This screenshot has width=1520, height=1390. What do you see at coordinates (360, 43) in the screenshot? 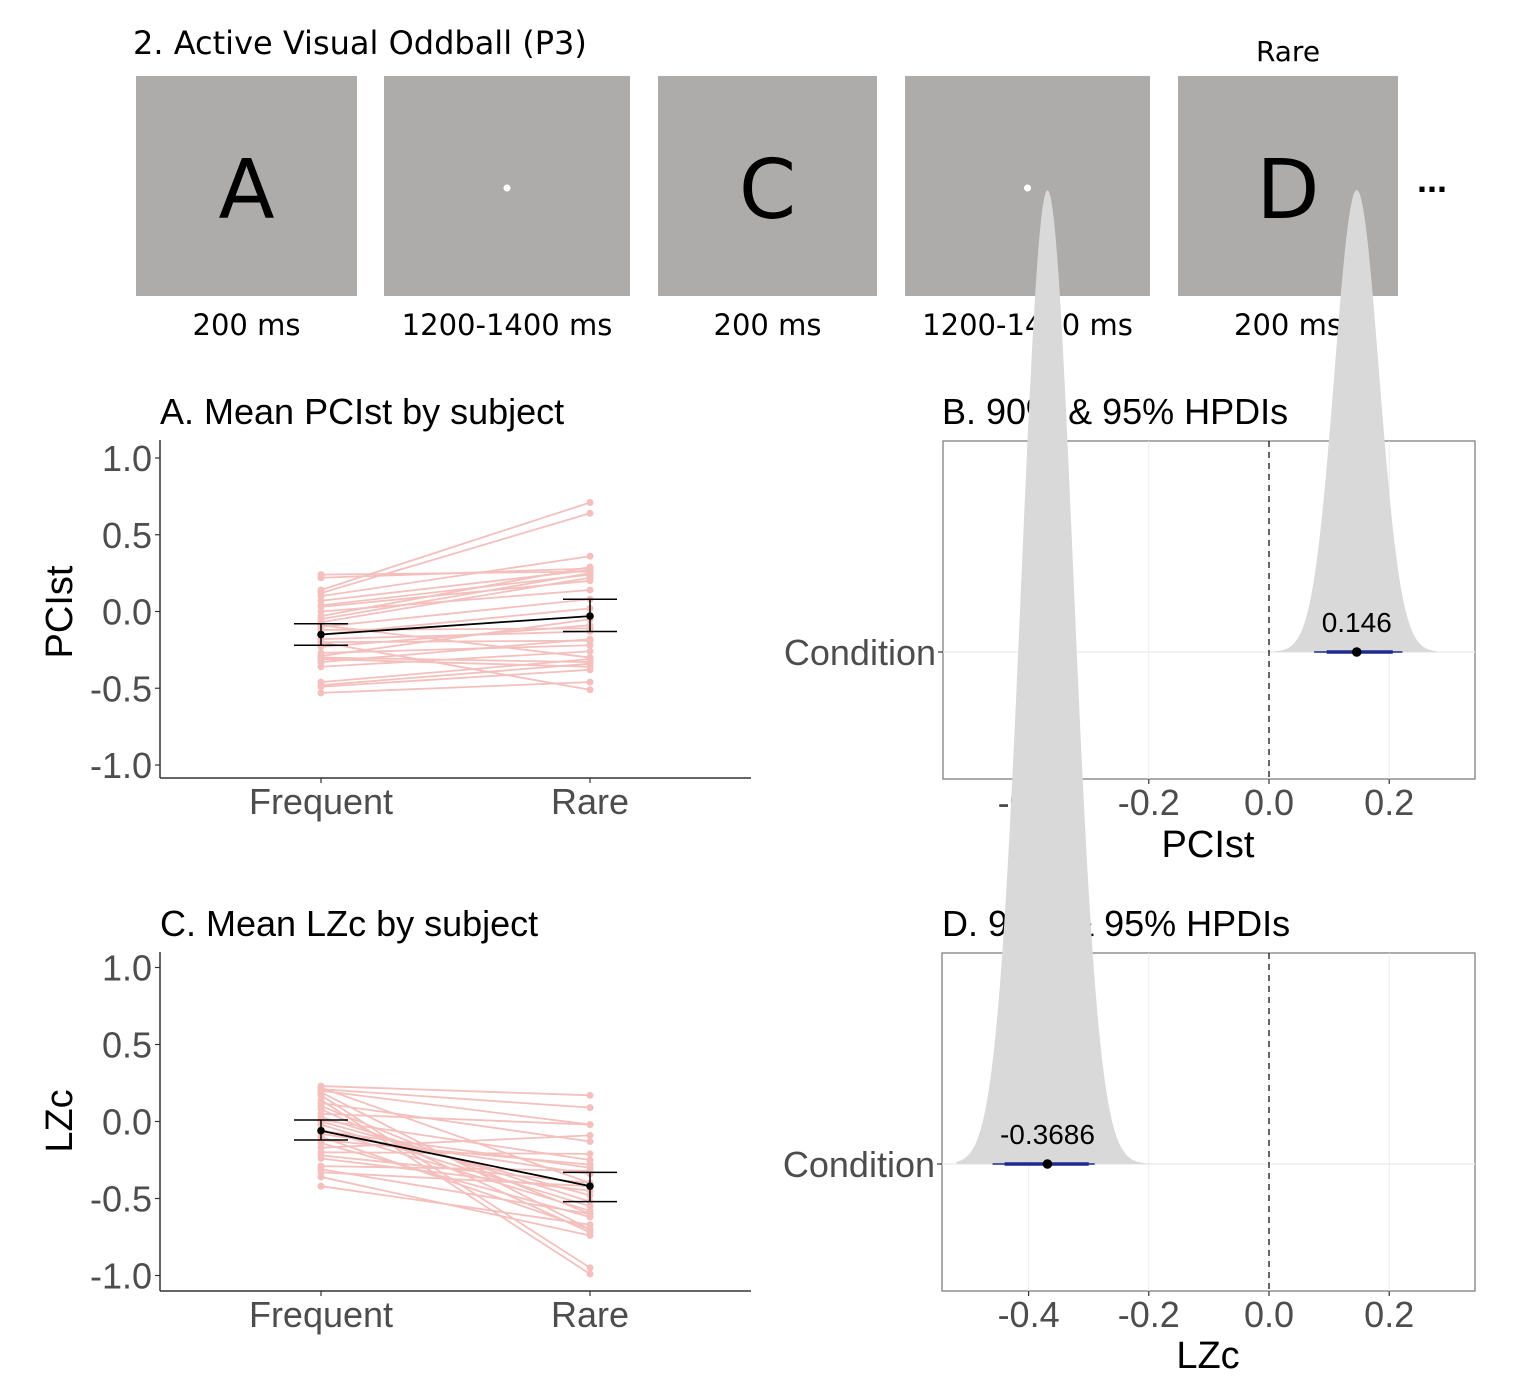
I see `paradigm-title: 2. Active Visual Oddball (P3)` at bounding box center [360, 43].